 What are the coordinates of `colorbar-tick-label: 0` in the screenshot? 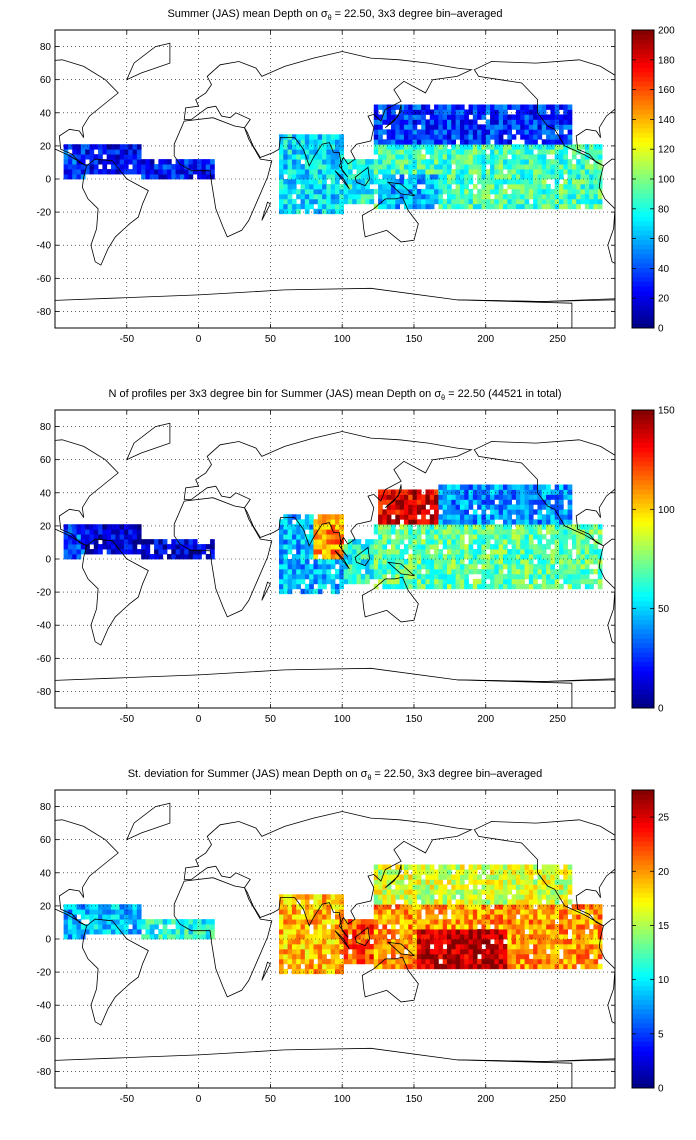 It's located at (661, 1089).